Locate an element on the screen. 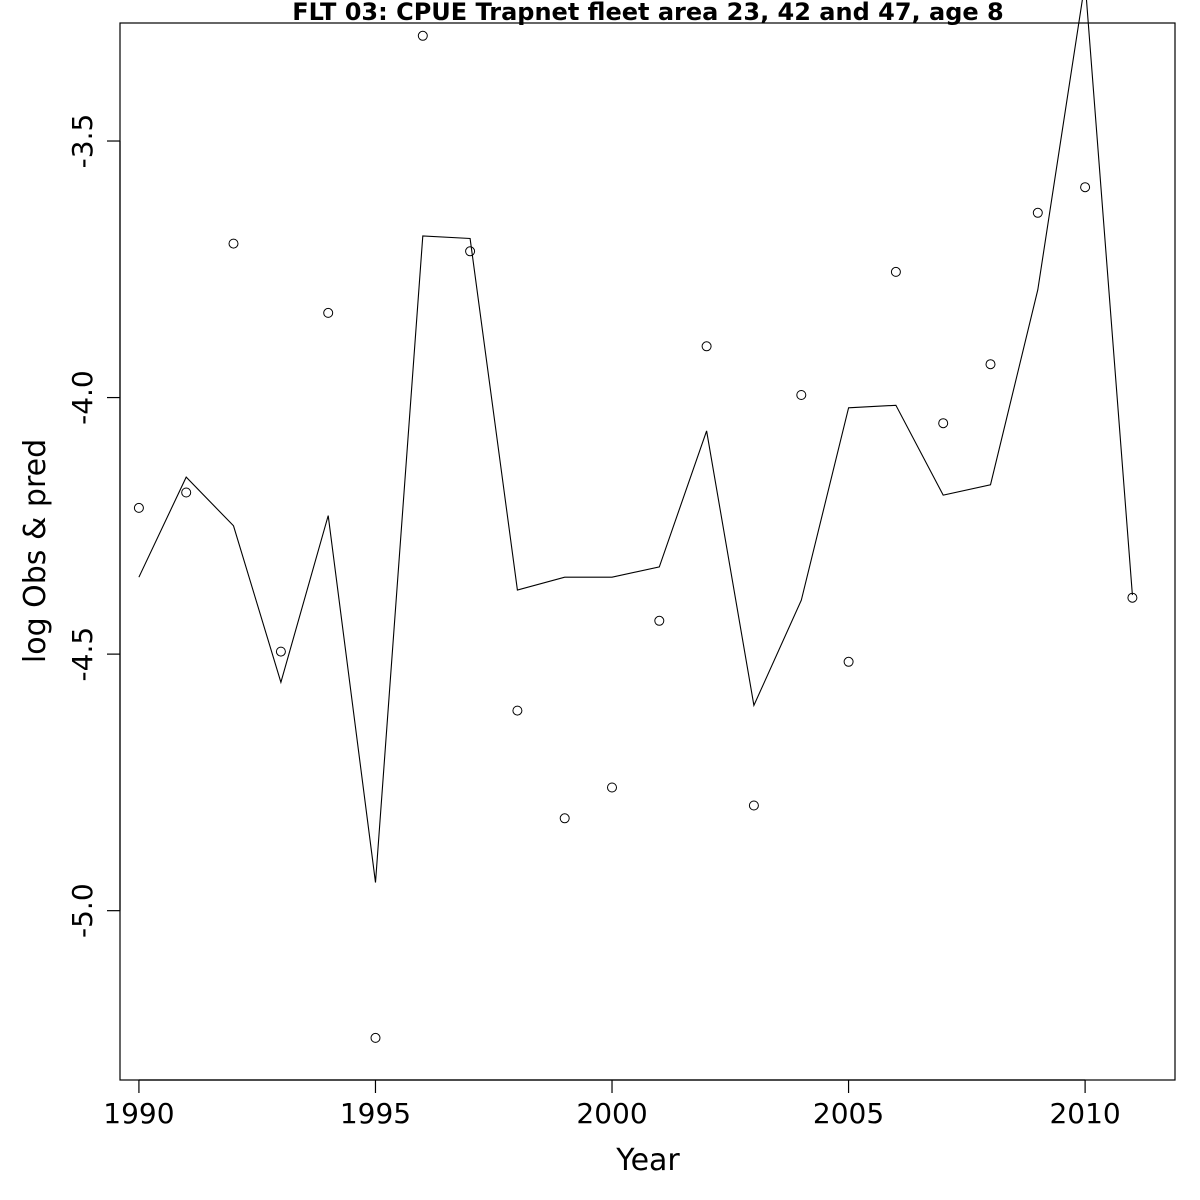  x-tick-label: 2010 is located at coordinates (1084, 1113).